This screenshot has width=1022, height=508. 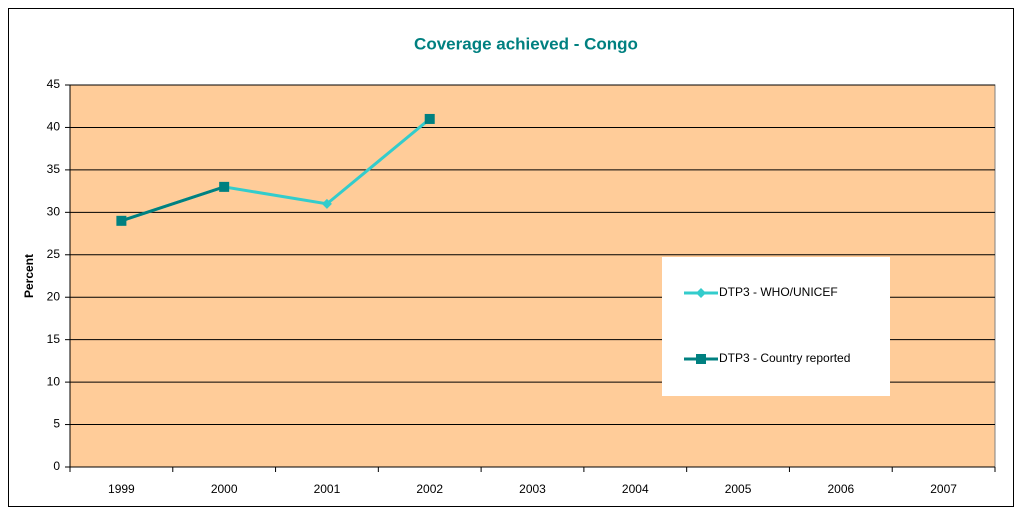 I want to click on legend-label: DTP3 - Country reported, so click(x=784, y=358).